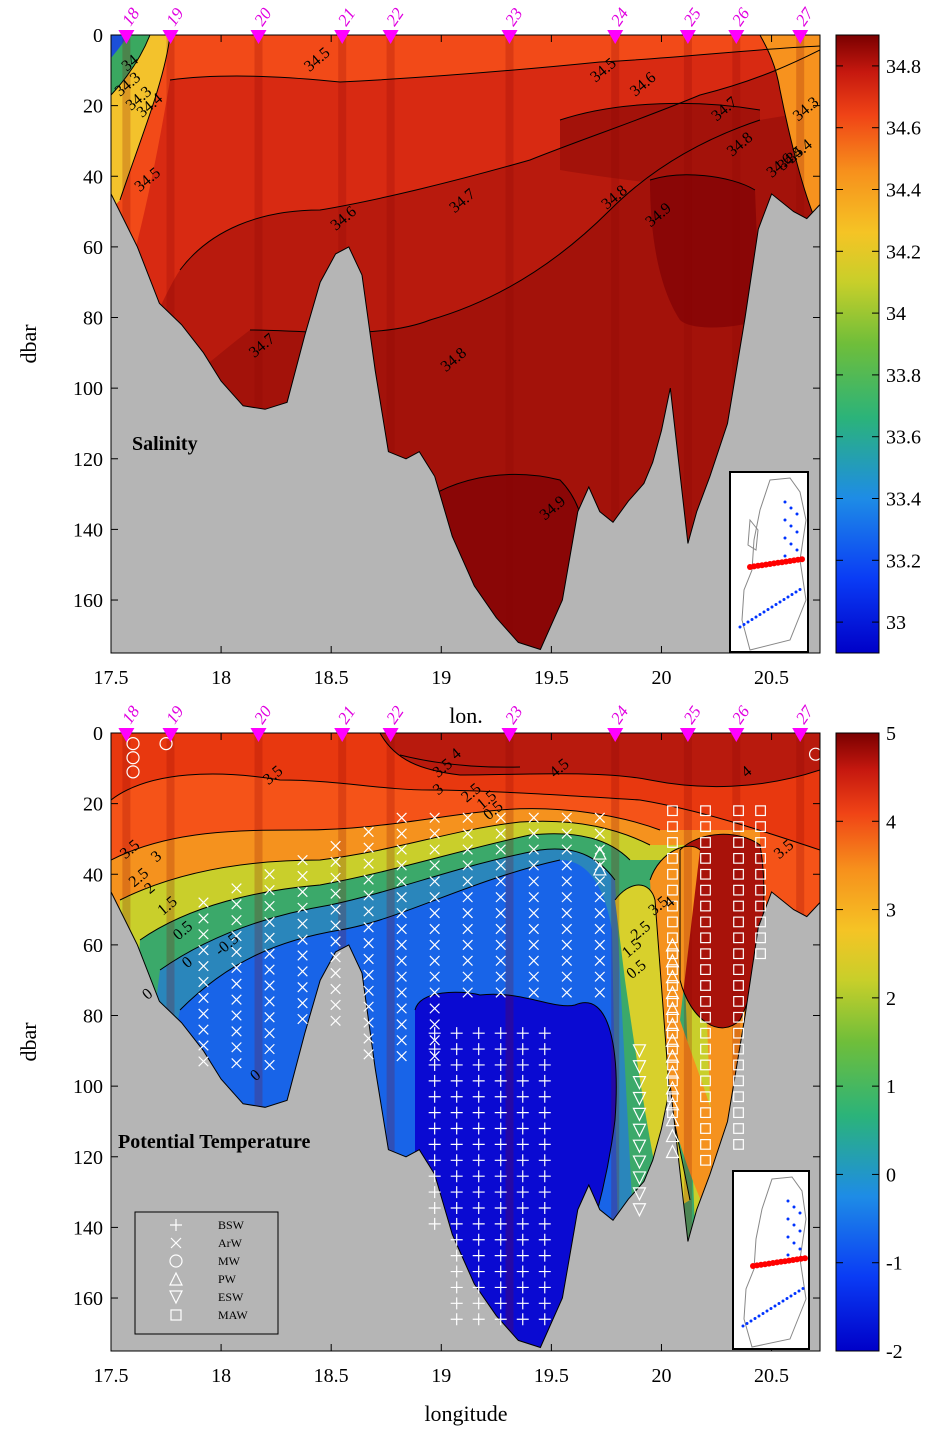 This screenshot has height=1431, width=933. Describe the element at coordinates (894, 1264) in the screenshot. I see `colorbar-tick-label: -1` at that location.